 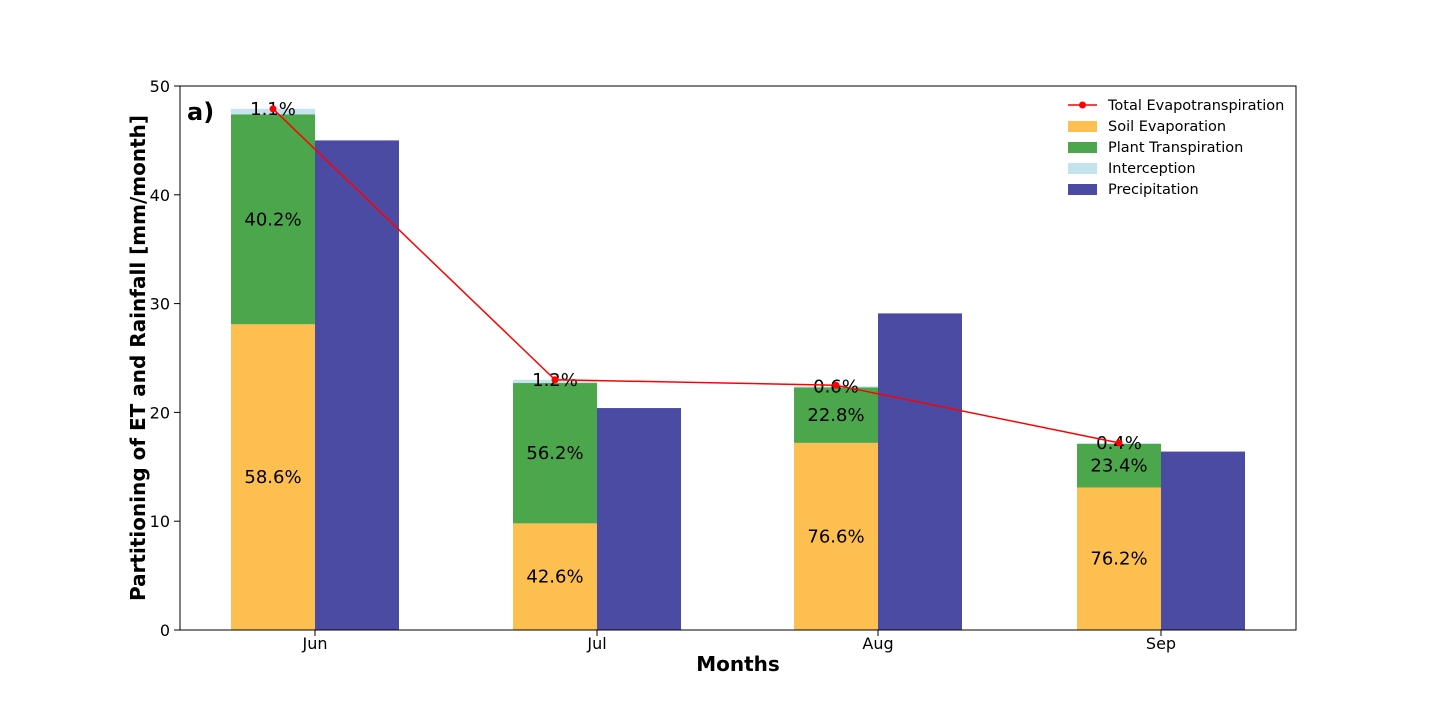 What do you see at coordinates (1152, 169) in the screenshot?
I see `legend-label-interception: Interception` at bounding box center [1152, 169].